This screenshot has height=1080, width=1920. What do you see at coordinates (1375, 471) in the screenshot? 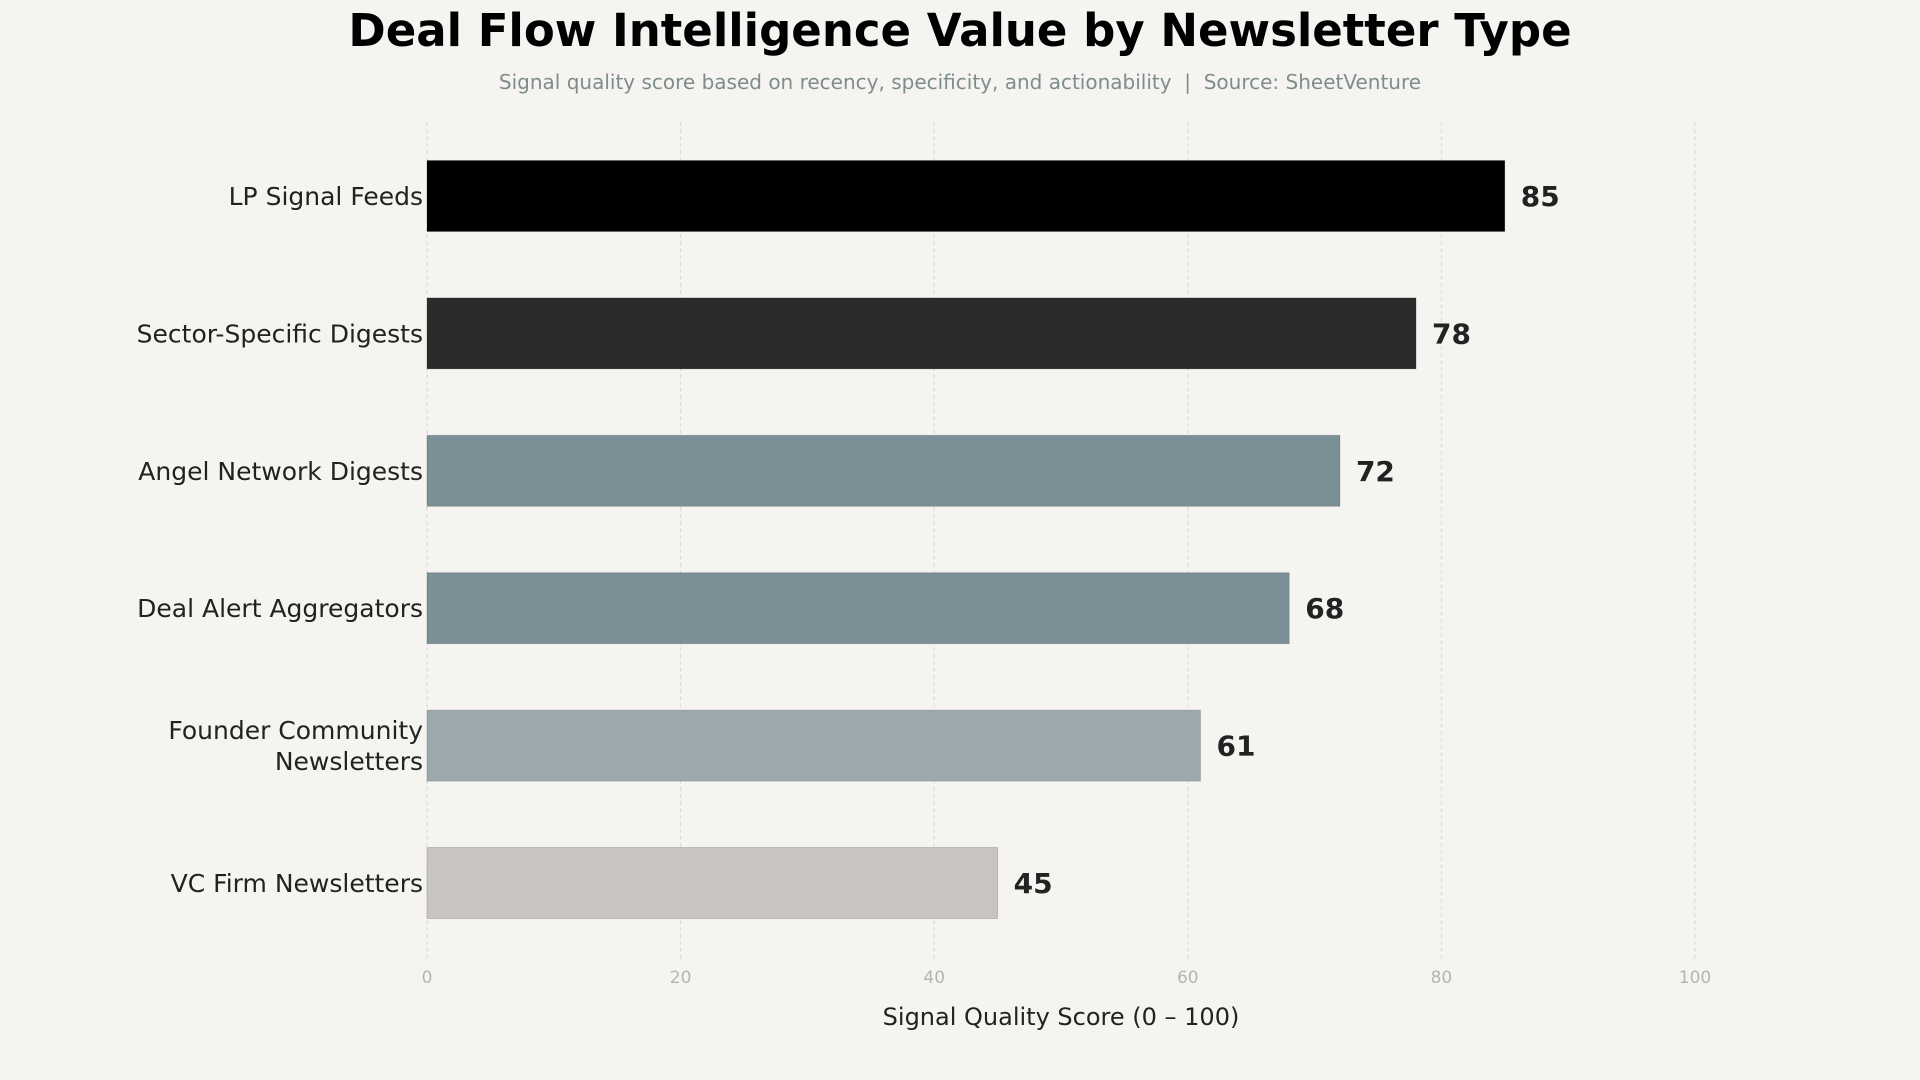
I see `data-label: 72` at bounding box center [1375, 471].